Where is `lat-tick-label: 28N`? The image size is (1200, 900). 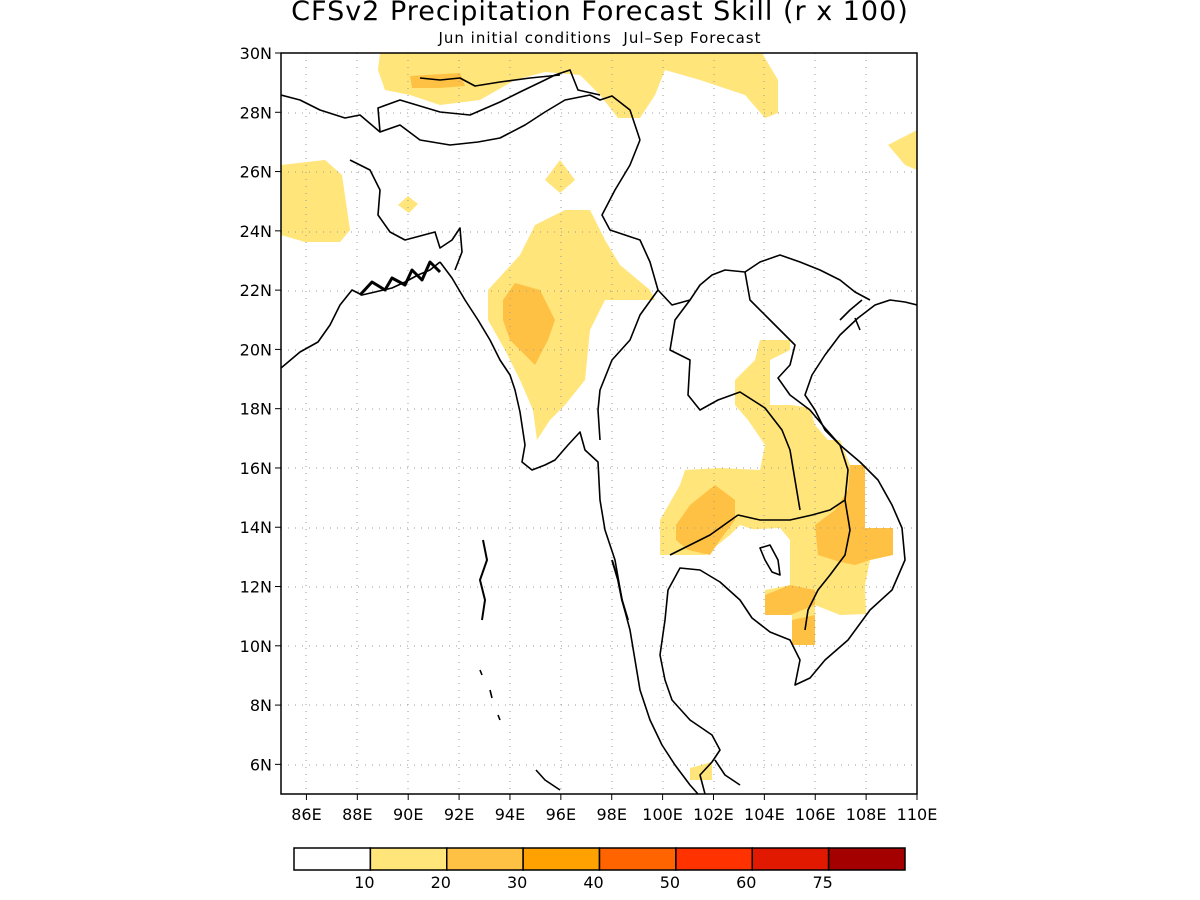
lat-tick-label: 28N is located at coordinates (256, 112).